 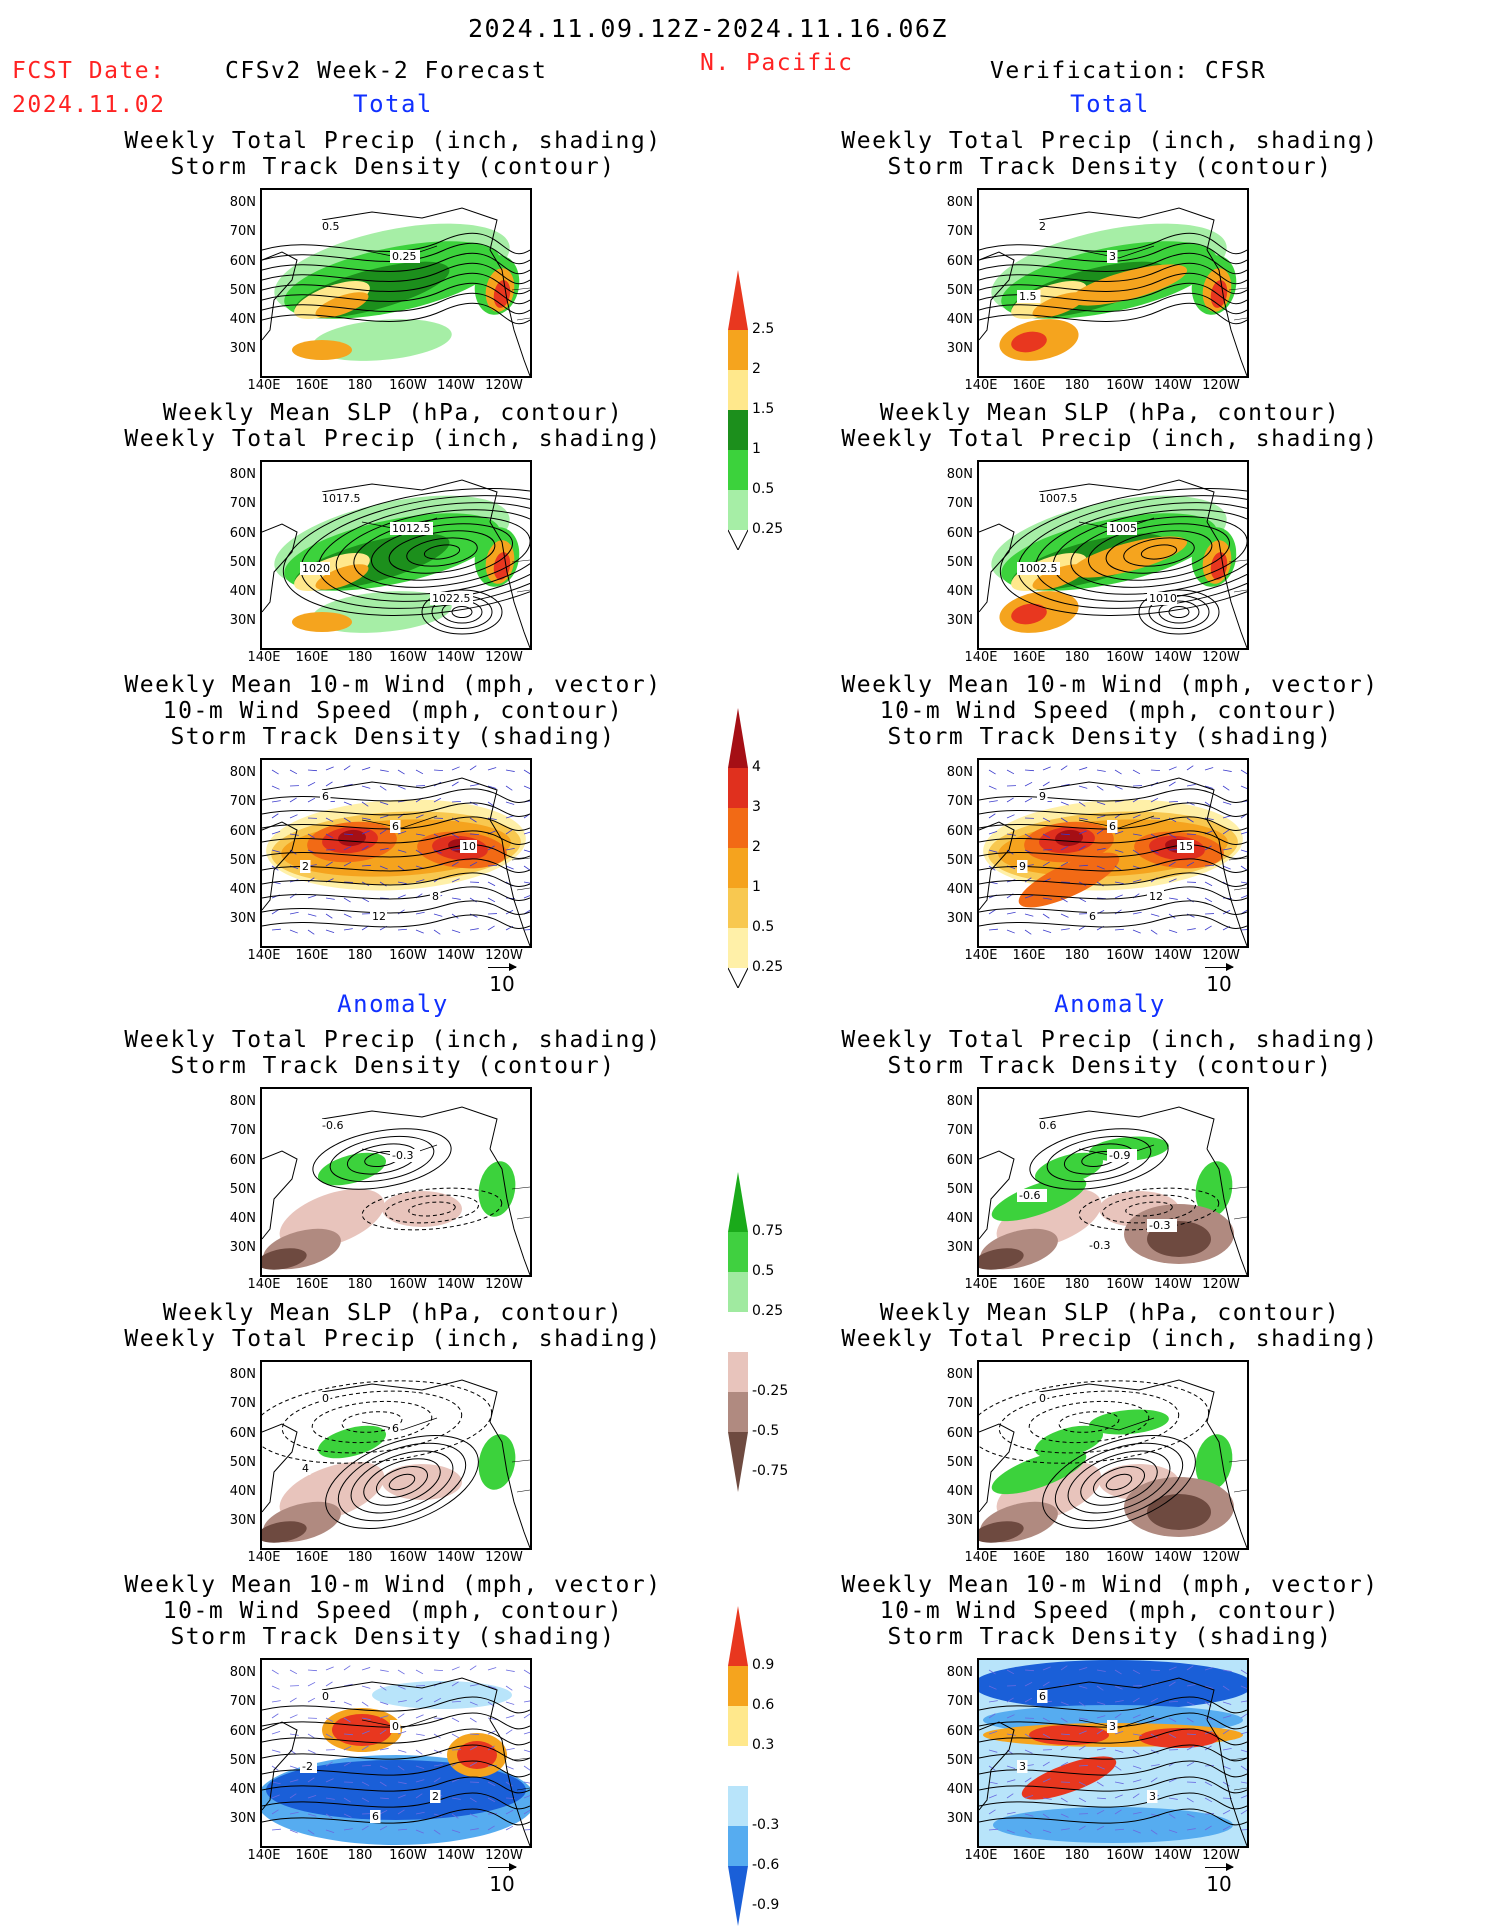 I want to click on svg-text: 0.5, so click(x=331, y=226).